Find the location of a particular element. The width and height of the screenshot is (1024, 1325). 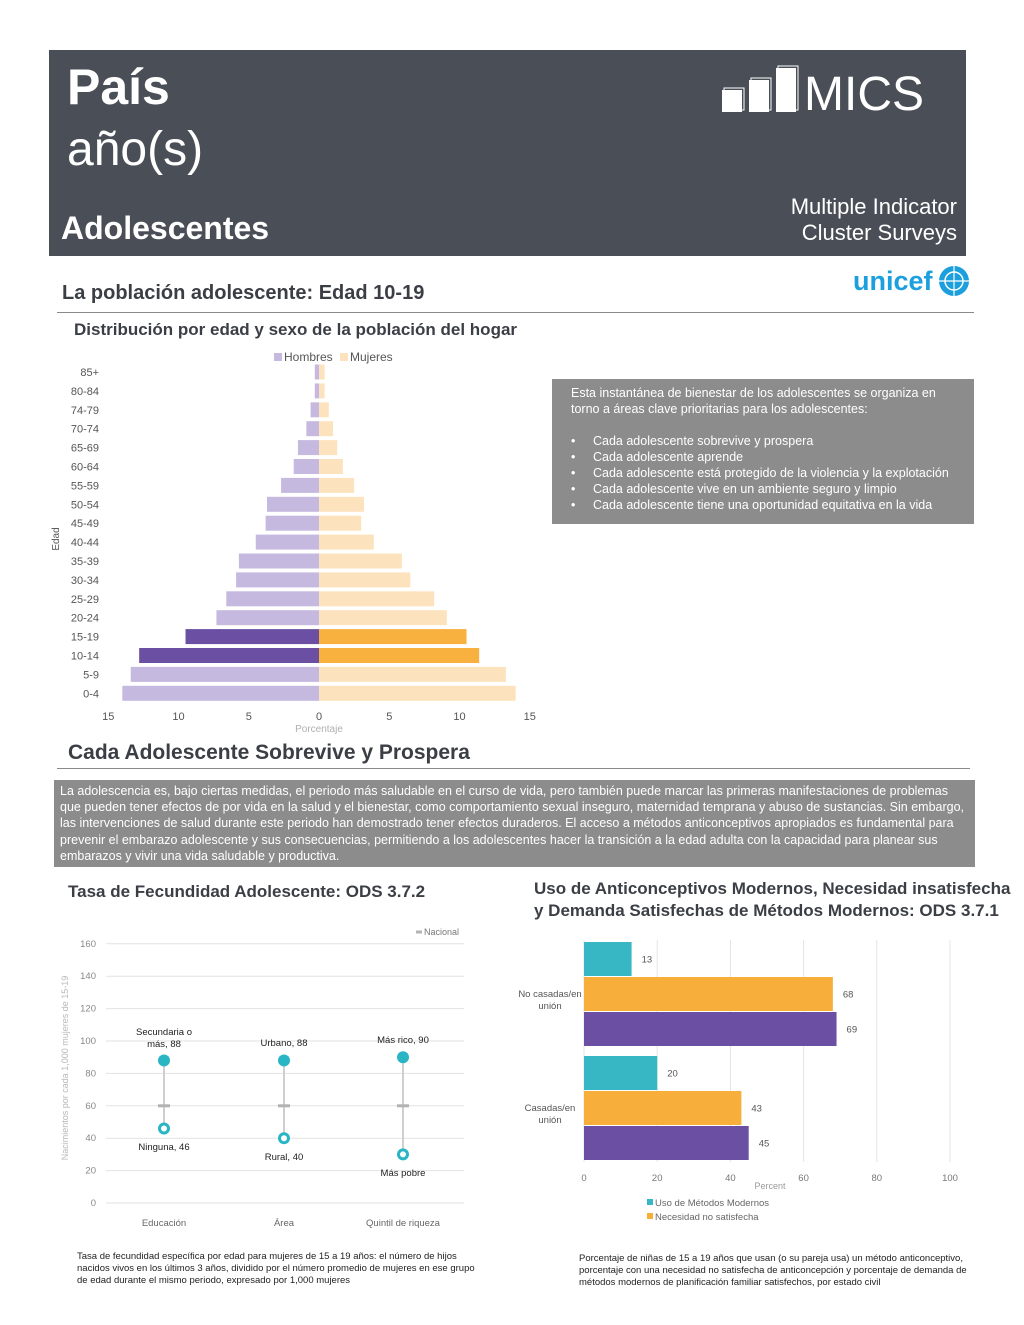

contraception-value-label: 43 is located at coordinates (756, 1109).